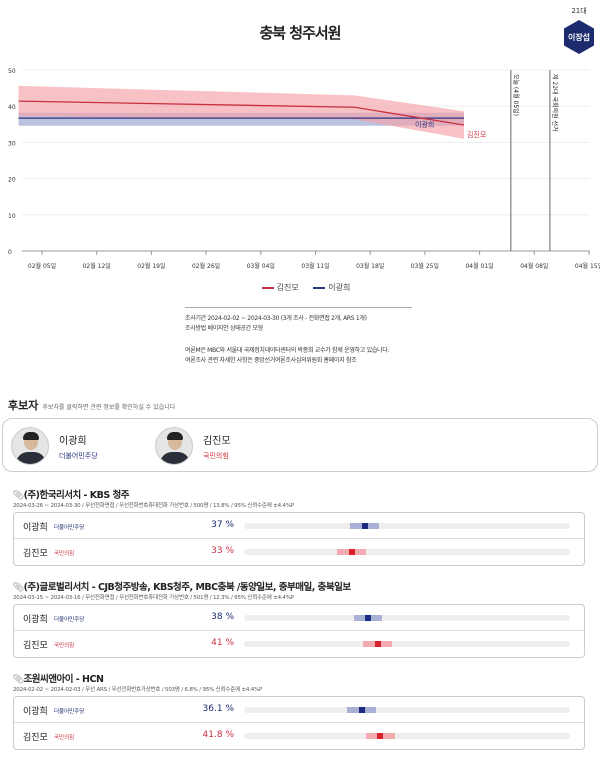 This screenshot has width=600, height=773. What do you see at coordinates (206, 266) in the screenshot?
I see `x-tick-label: 02월 26일` at bounding box center [206, 266].